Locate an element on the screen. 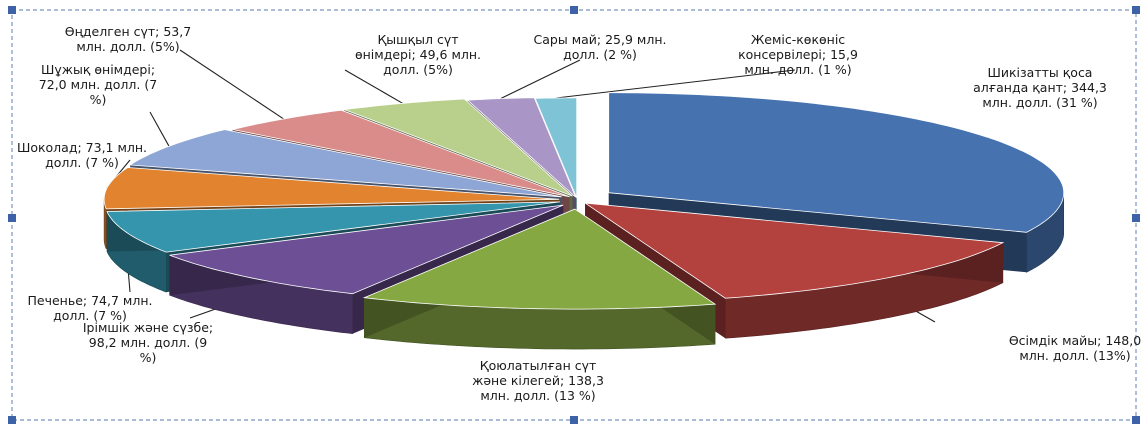 The width and height of the screenshot is (1148, 426). slice-label-4: Печенье; 74,7 млн. долл. (7 %) is located at coordinates (90, 308).